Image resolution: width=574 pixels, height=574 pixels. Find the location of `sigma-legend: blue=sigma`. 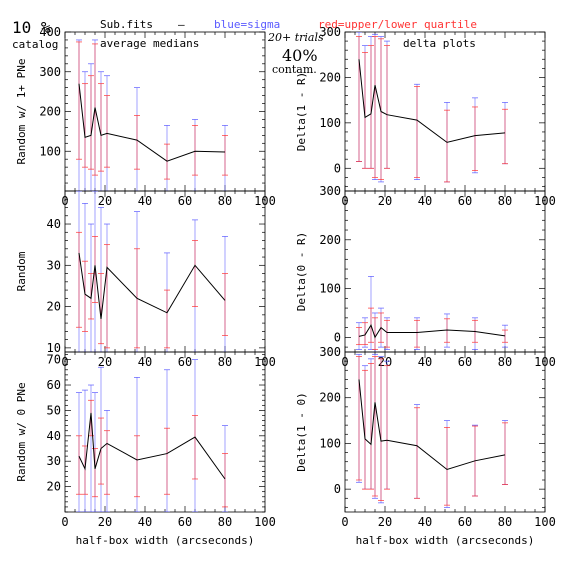

sigma-legend: blue=sigma is located at coordinates (247, 24).